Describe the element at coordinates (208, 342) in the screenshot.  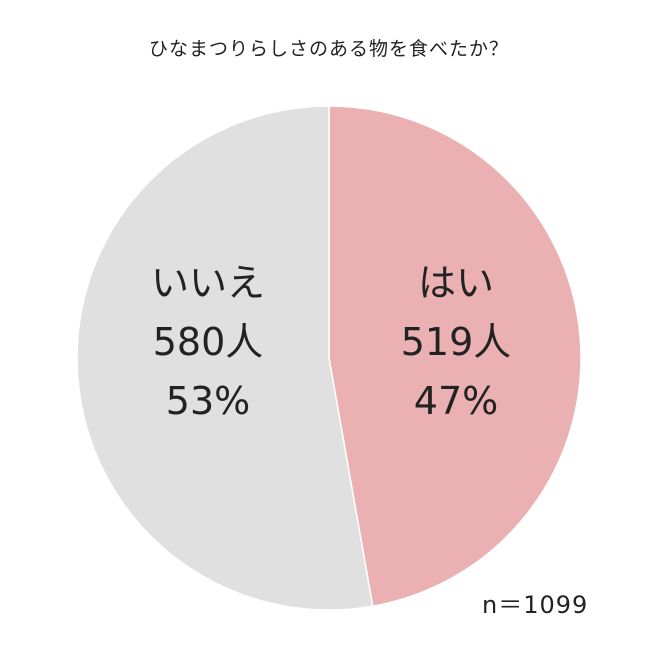
I see `slice-count-label-1: 580人` at that location.